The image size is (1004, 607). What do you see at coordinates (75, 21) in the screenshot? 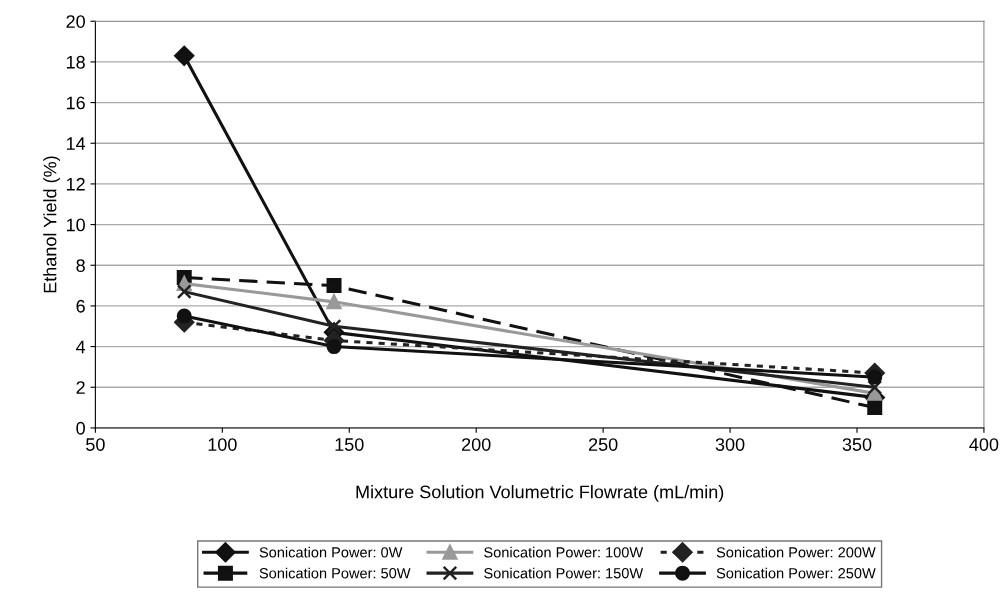
I see `y-tick-label: 20` at bounding box center [75, 21].